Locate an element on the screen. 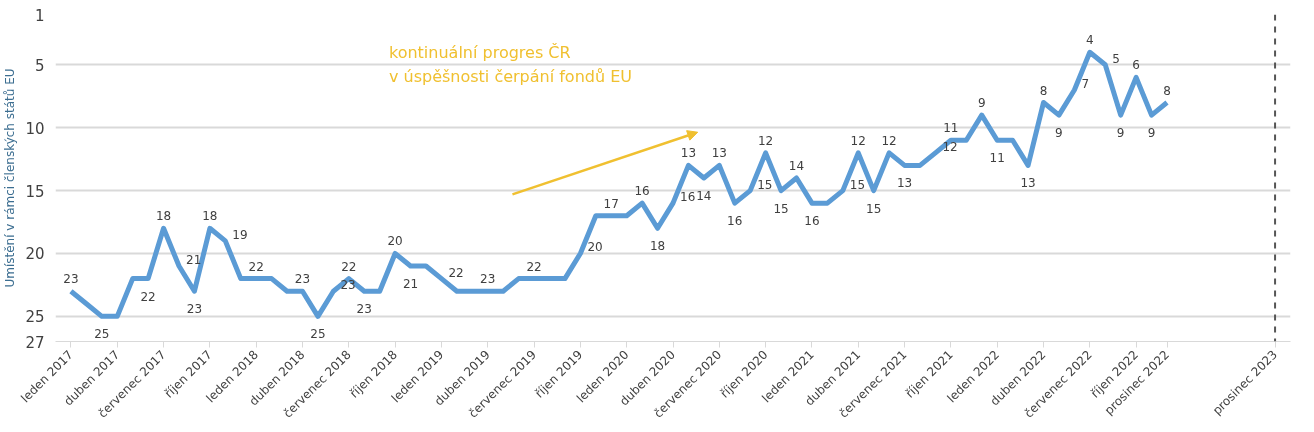 The width and height of the screenshot is (1314, 432). data-label: 7 is located at coordinates (1085, 83).